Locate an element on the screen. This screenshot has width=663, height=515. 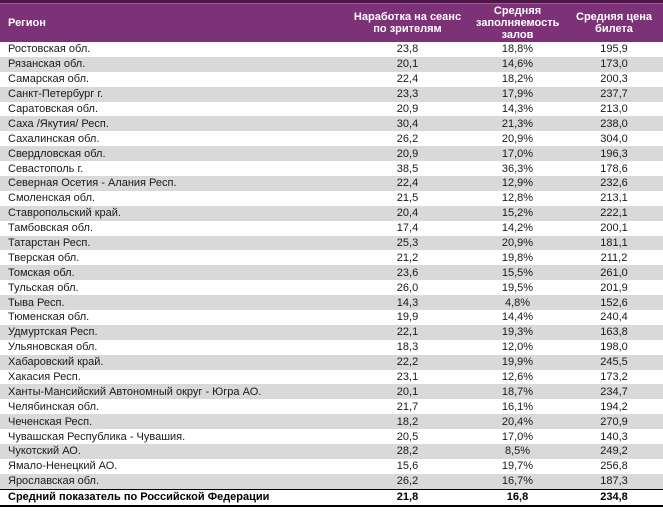
summary-price-value: 234,8 is located at coordinates (614, 497).